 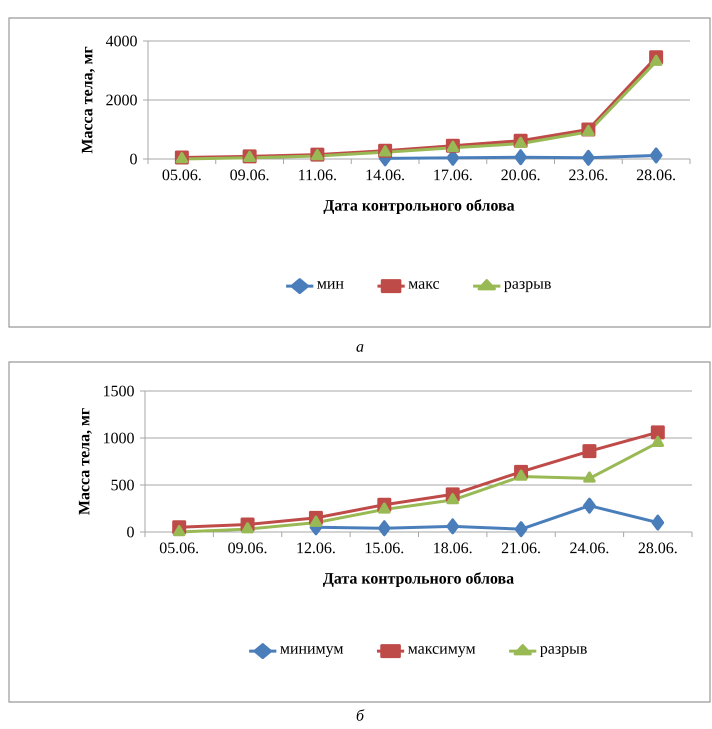 I want to click on x-tick-label: 21.06., so click(x=521, y=548).